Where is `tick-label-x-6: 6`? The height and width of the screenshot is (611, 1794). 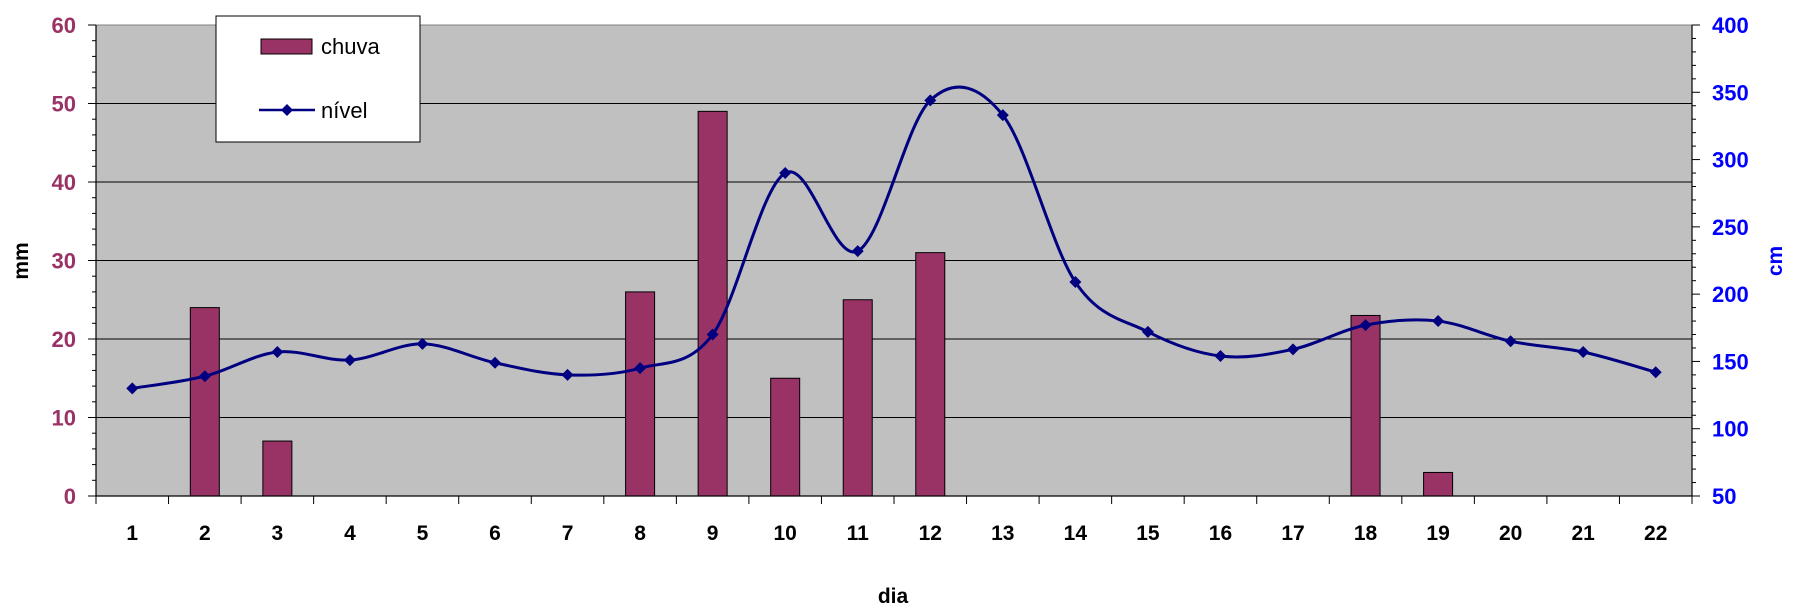 tick-label-x-6: 6 is located at coordinates (495, 533).